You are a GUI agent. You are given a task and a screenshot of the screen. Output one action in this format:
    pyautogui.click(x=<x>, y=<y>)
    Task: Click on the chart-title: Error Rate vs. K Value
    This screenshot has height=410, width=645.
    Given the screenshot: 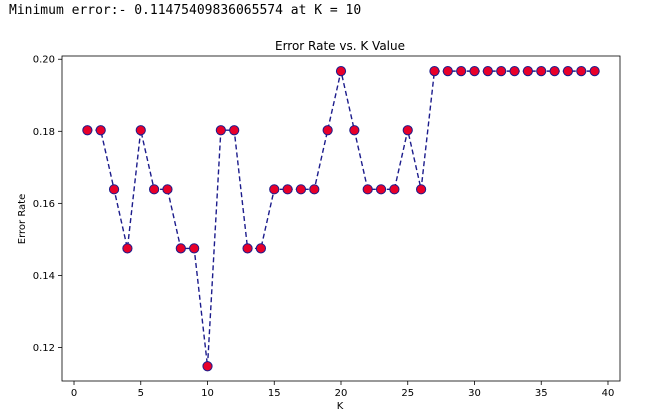 What is the action you would take?
    pyautogui.click(x=340, y=46)
    